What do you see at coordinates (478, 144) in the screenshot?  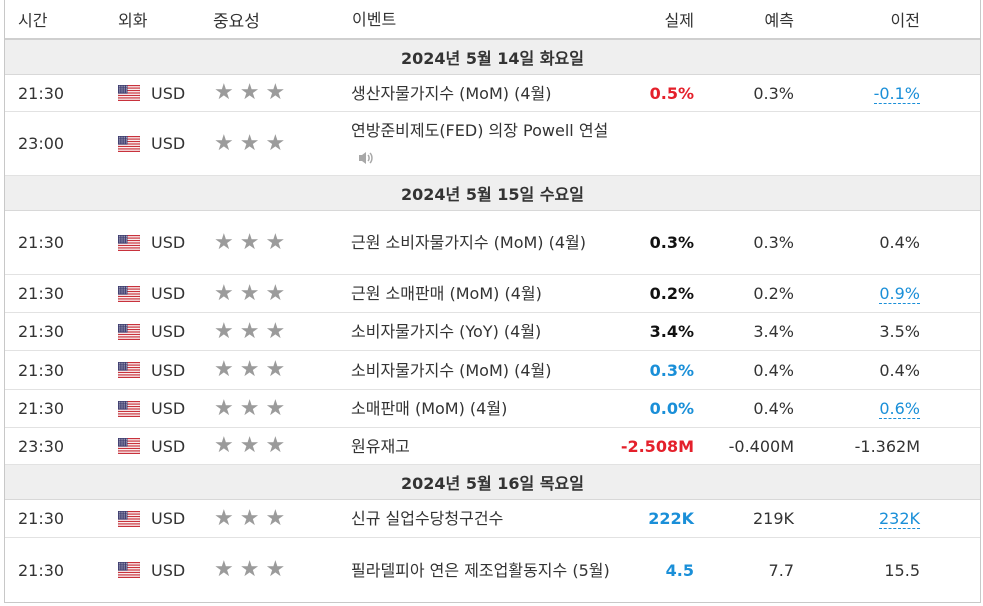 I see `event-cell: 연방준비제도(FED) 의장 Powell 연설` at bounding box center [478, 144].